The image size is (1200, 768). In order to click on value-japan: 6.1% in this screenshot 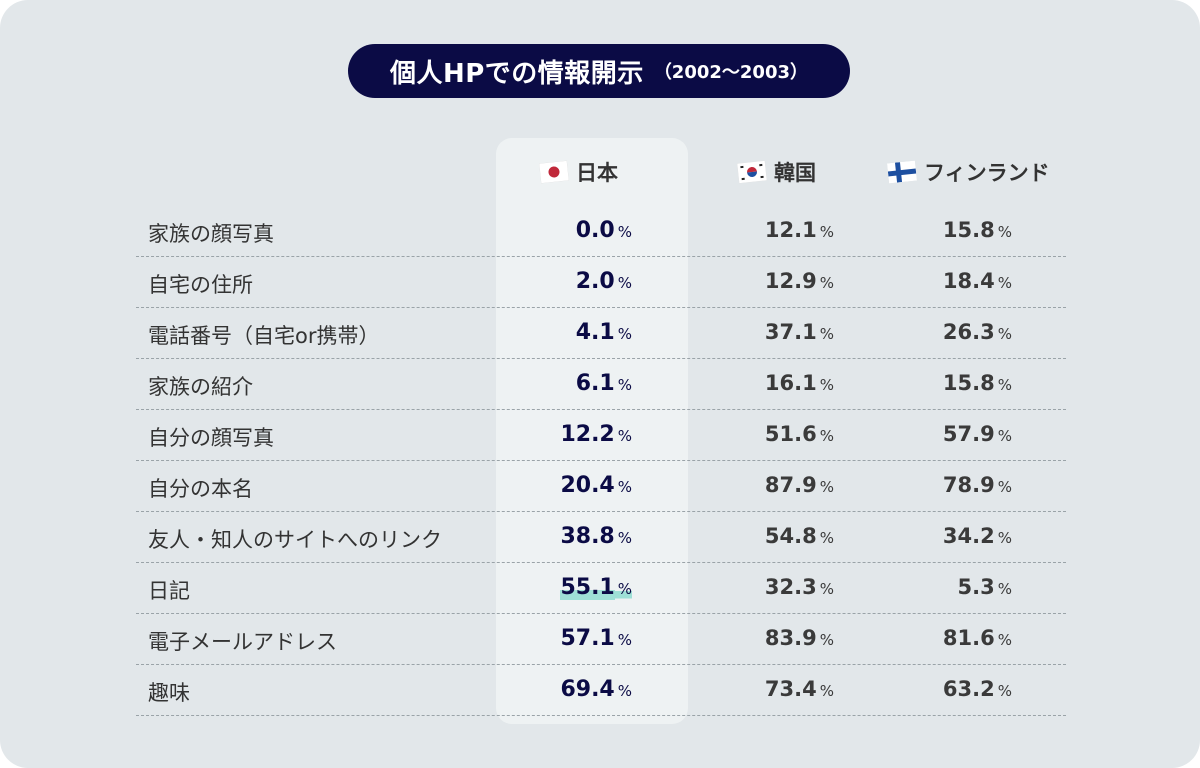, I will do `click(604, 383)`.